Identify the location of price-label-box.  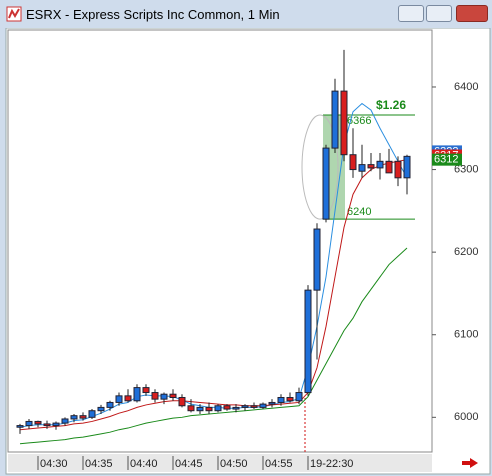
(447, 159).